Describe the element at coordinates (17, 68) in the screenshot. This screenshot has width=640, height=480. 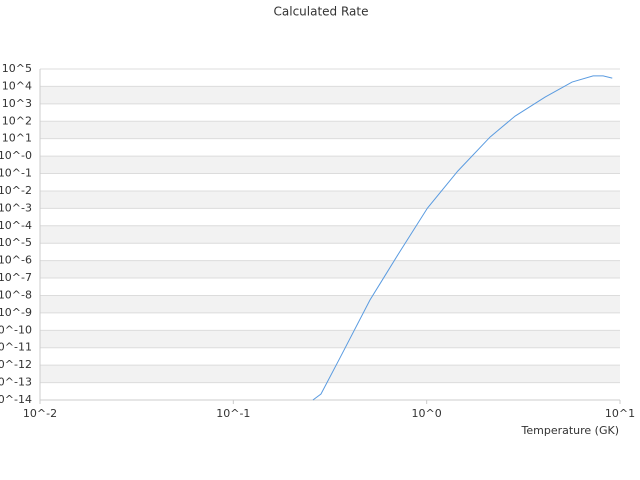
I see `y-tick-label: 10^5` at that location.